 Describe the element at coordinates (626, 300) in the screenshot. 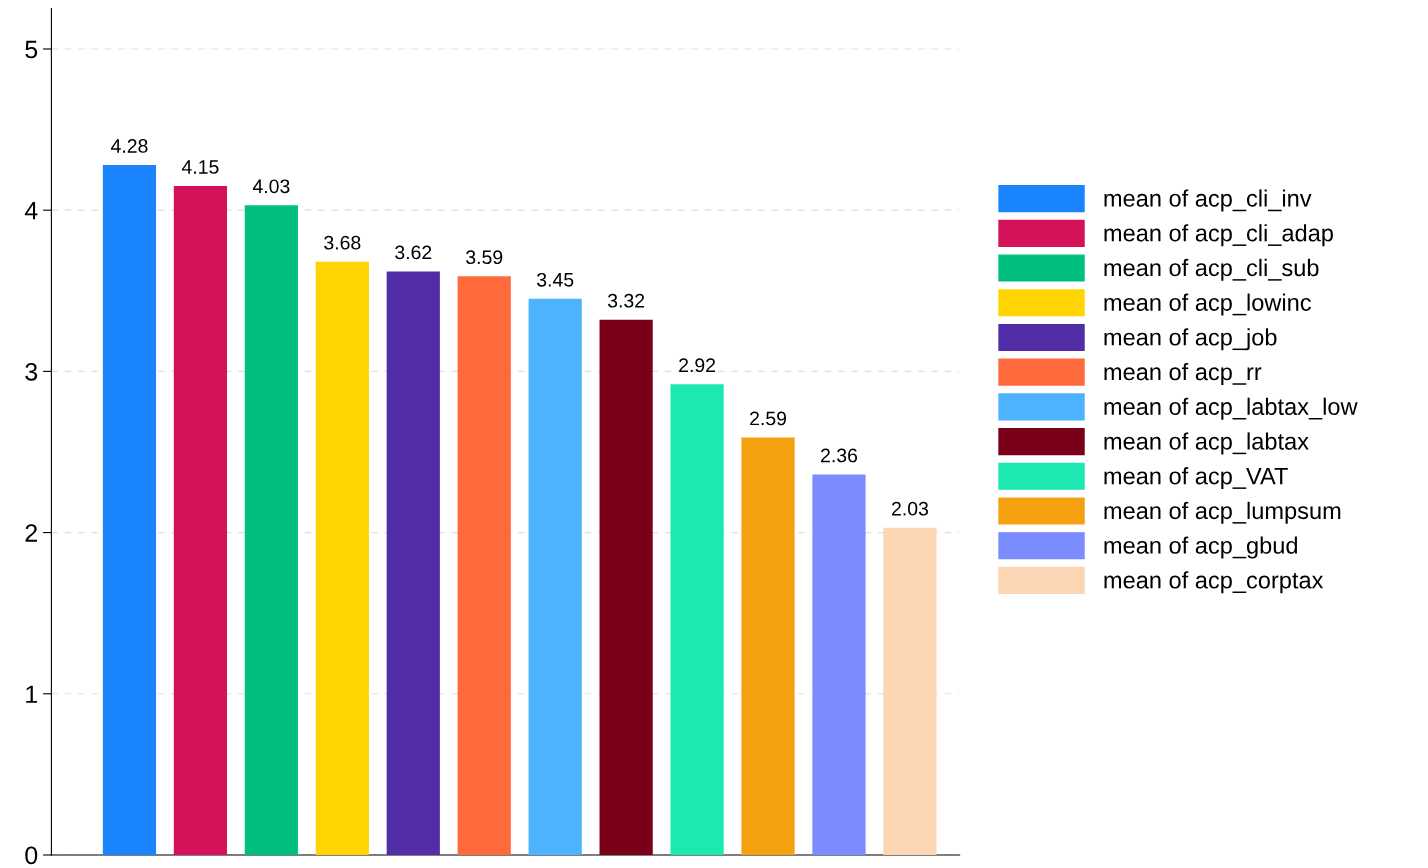

I see `data-label: 3.32` at that location.